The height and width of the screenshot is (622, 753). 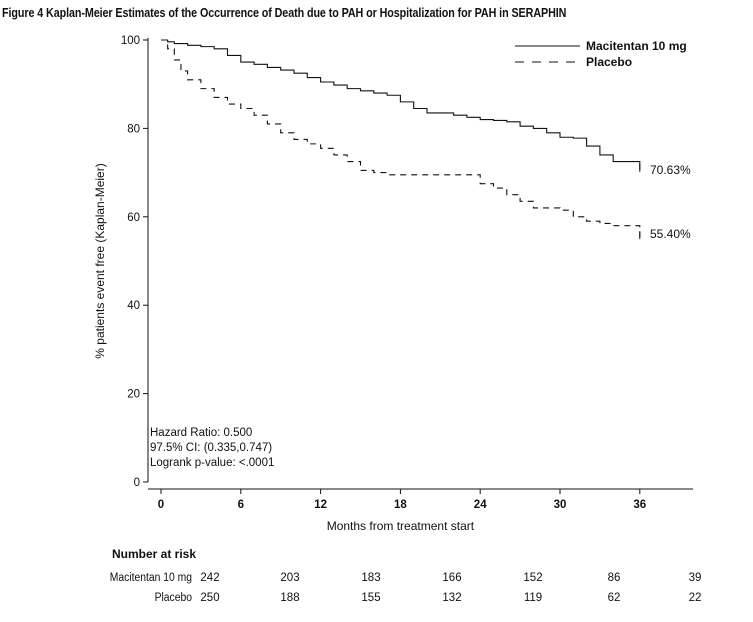 I want to click on stat-line: Hazard Ratio: 0.500, so click(x=201, y=433).